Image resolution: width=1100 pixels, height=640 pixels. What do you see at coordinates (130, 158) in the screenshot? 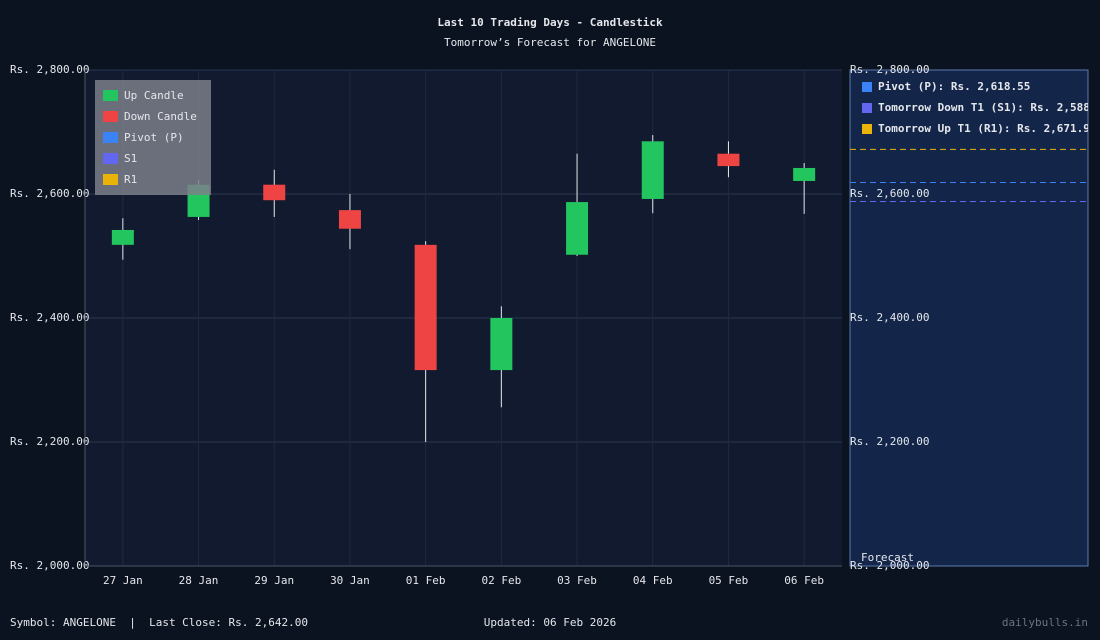
I see `legend-label: S1` at bounding box center [130, 158].